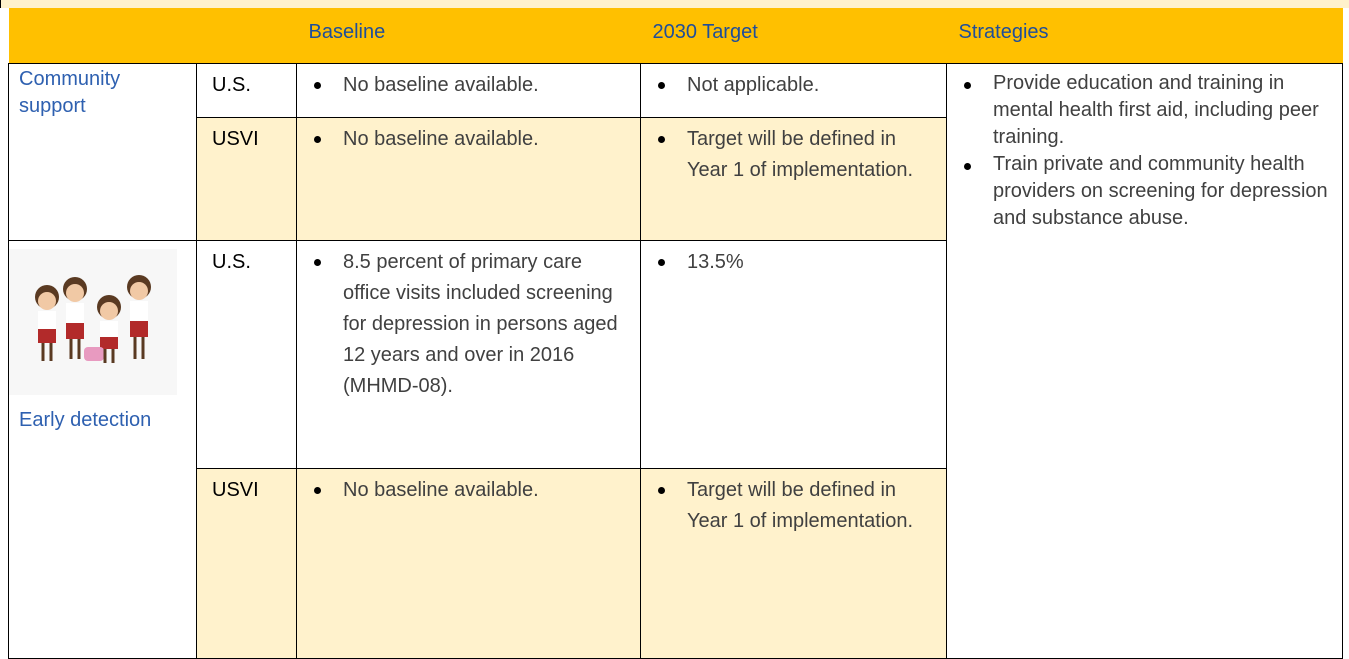  I want to click on category-cell: Community support, so click(102, 152).